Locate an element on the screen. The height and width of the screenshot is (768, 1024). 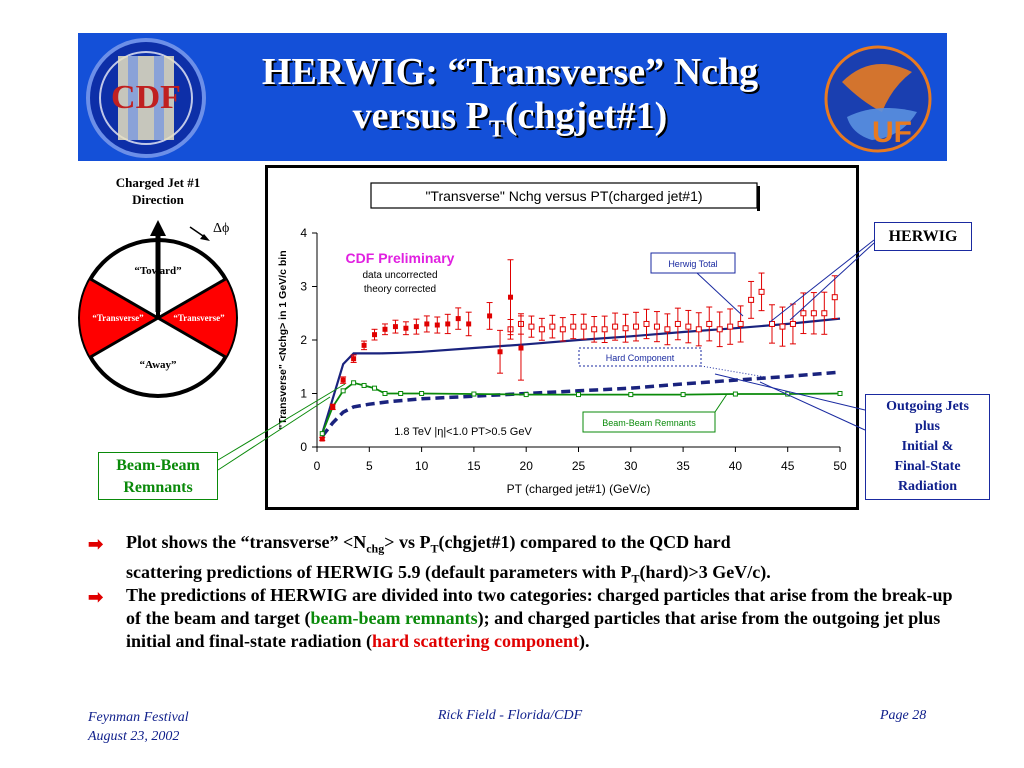
hard-component-box is located at coordinates (640, 357).